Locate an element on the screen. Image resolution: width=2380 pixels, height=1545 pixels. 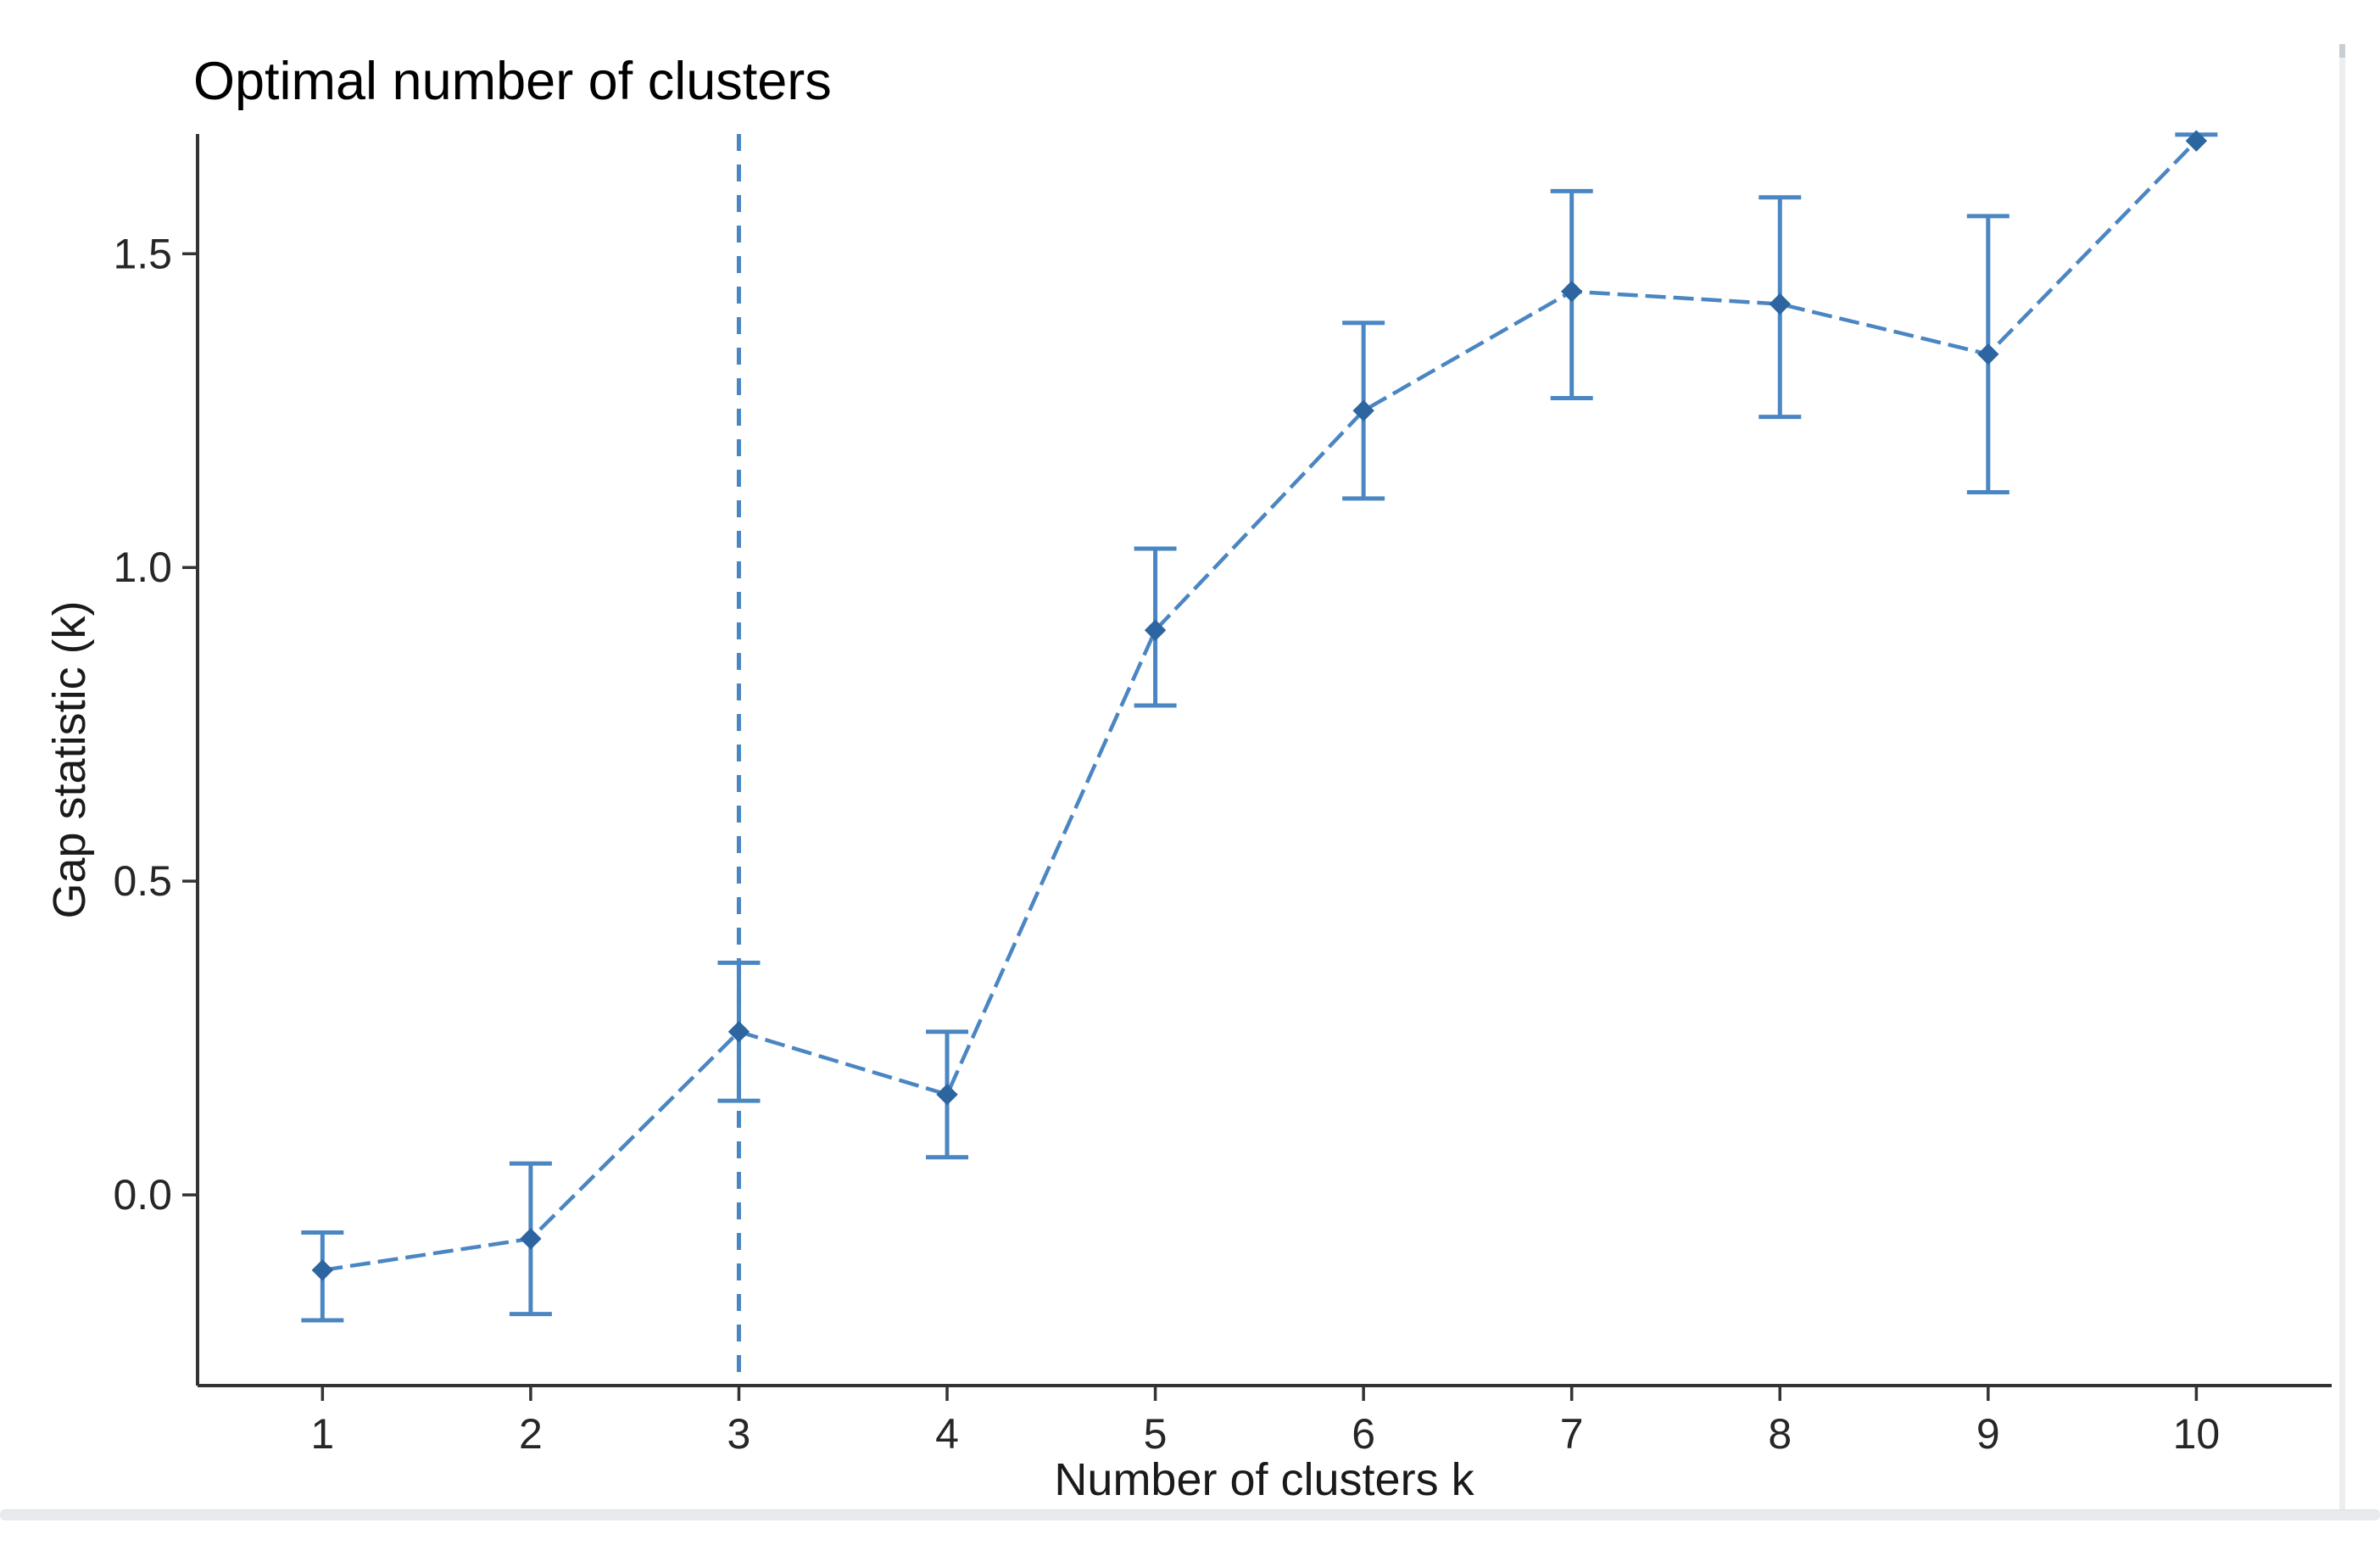
y-tick-label: 0.5 is located at coordinates (142, 881).